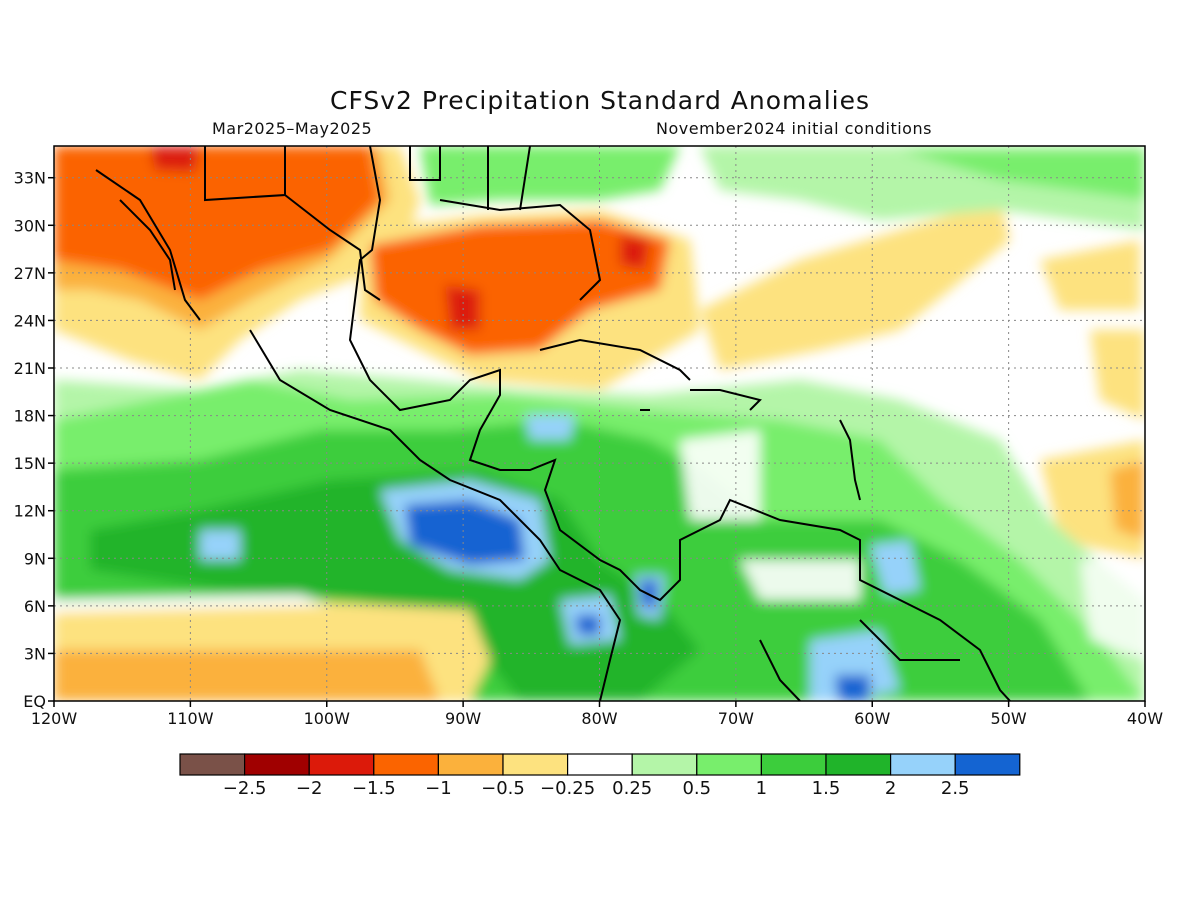  Describe the element at coordinates (292, 128) in the screenshot. I see `forecast-period: Mar2025–May2025` at that location.